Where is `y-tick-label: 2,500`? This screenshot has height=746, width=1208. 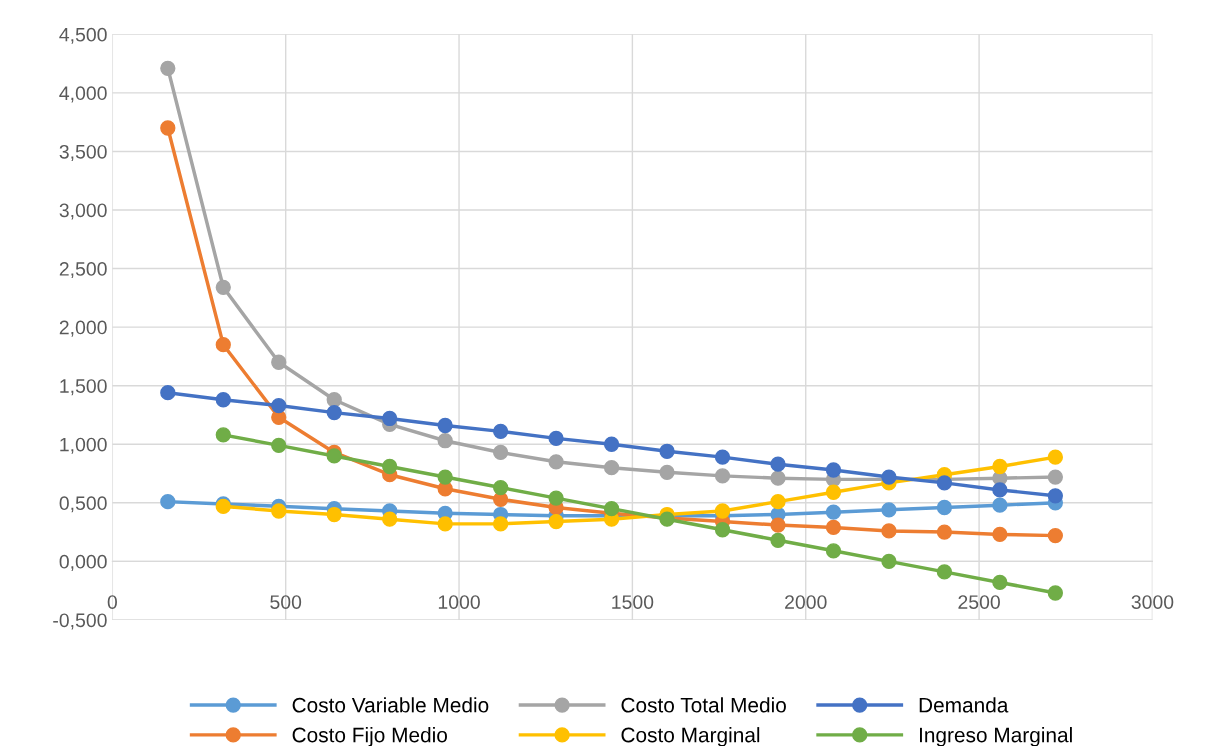 y-tick-label: 2,500 is located at coordinates (83, 270).